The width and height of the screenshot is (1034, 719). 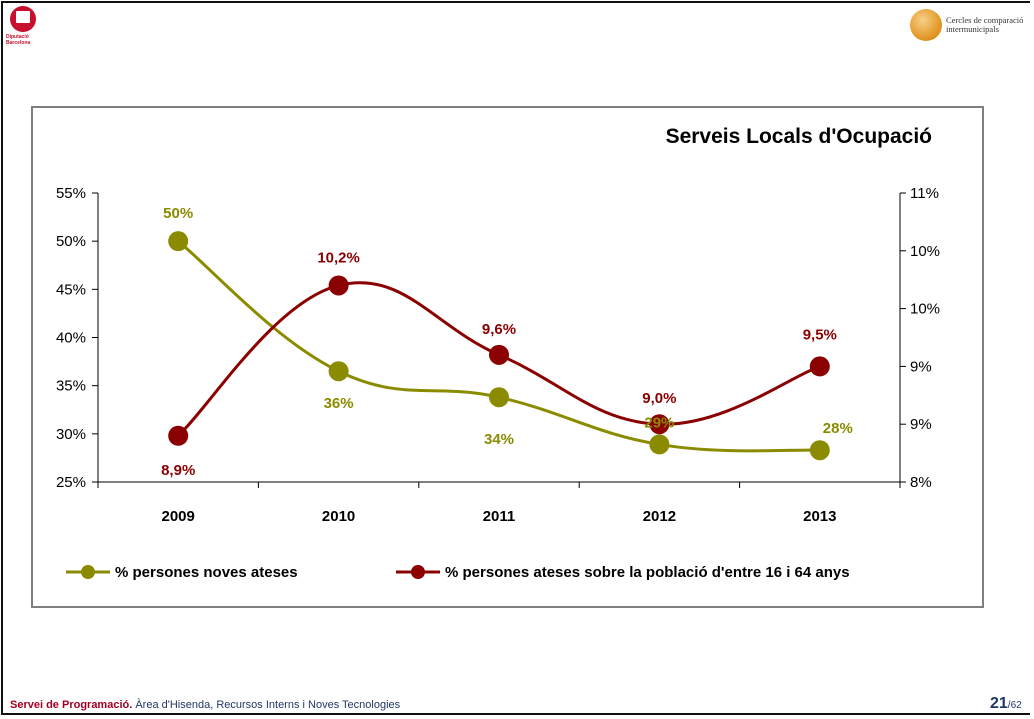 I want to click on globe-icon, so click(x=926, y=25).